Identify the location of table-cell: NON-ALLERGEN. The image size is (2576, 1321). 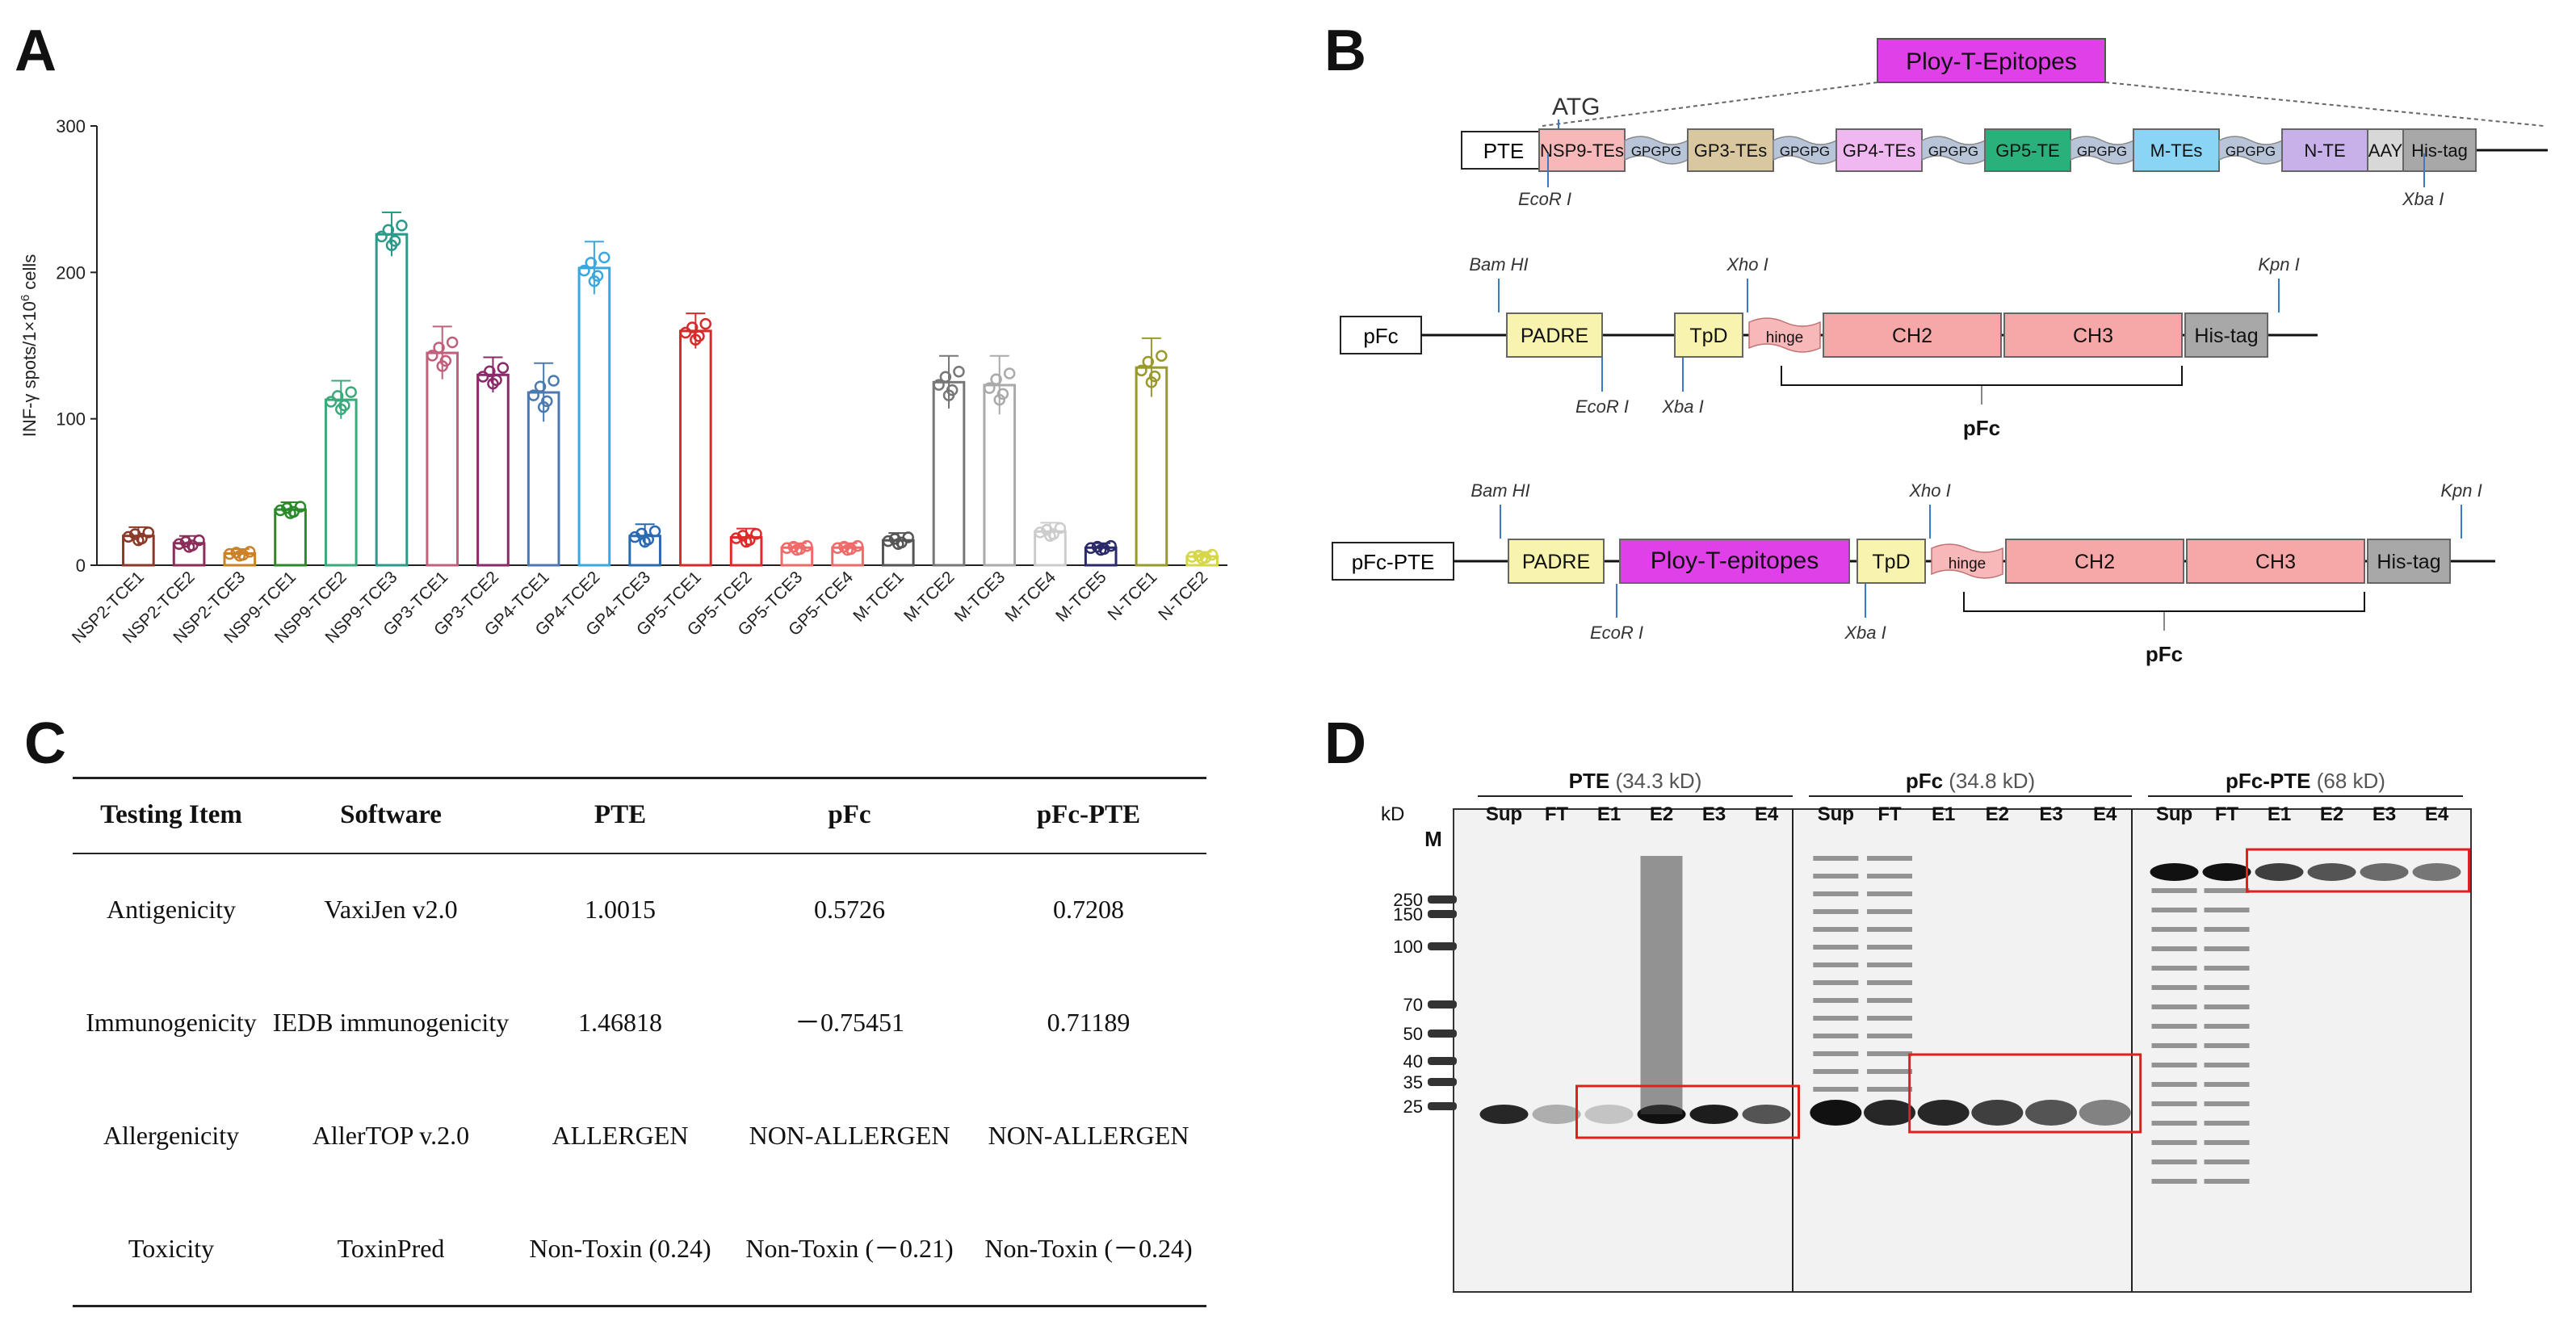
(850, 1135).